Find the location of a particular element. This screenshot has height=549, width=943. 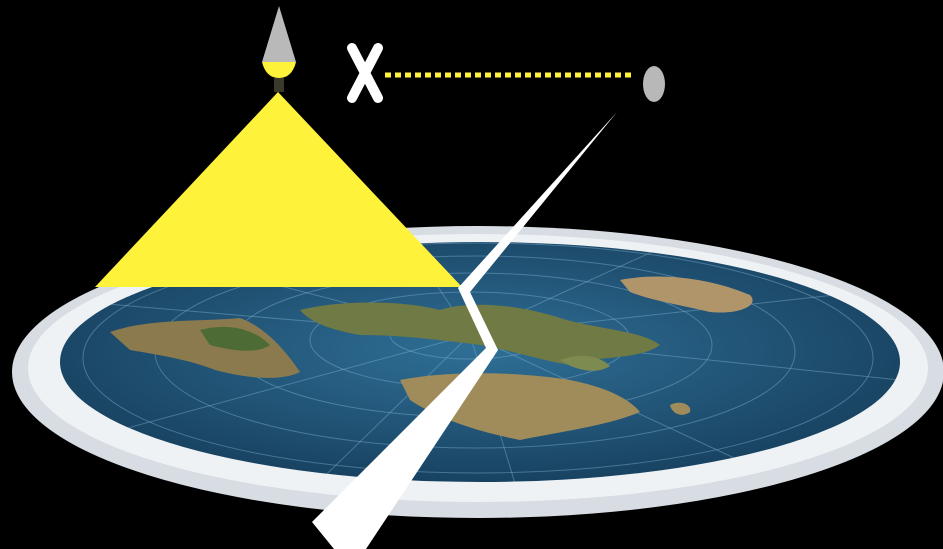

light-cone is located at coordinates (278, 189).